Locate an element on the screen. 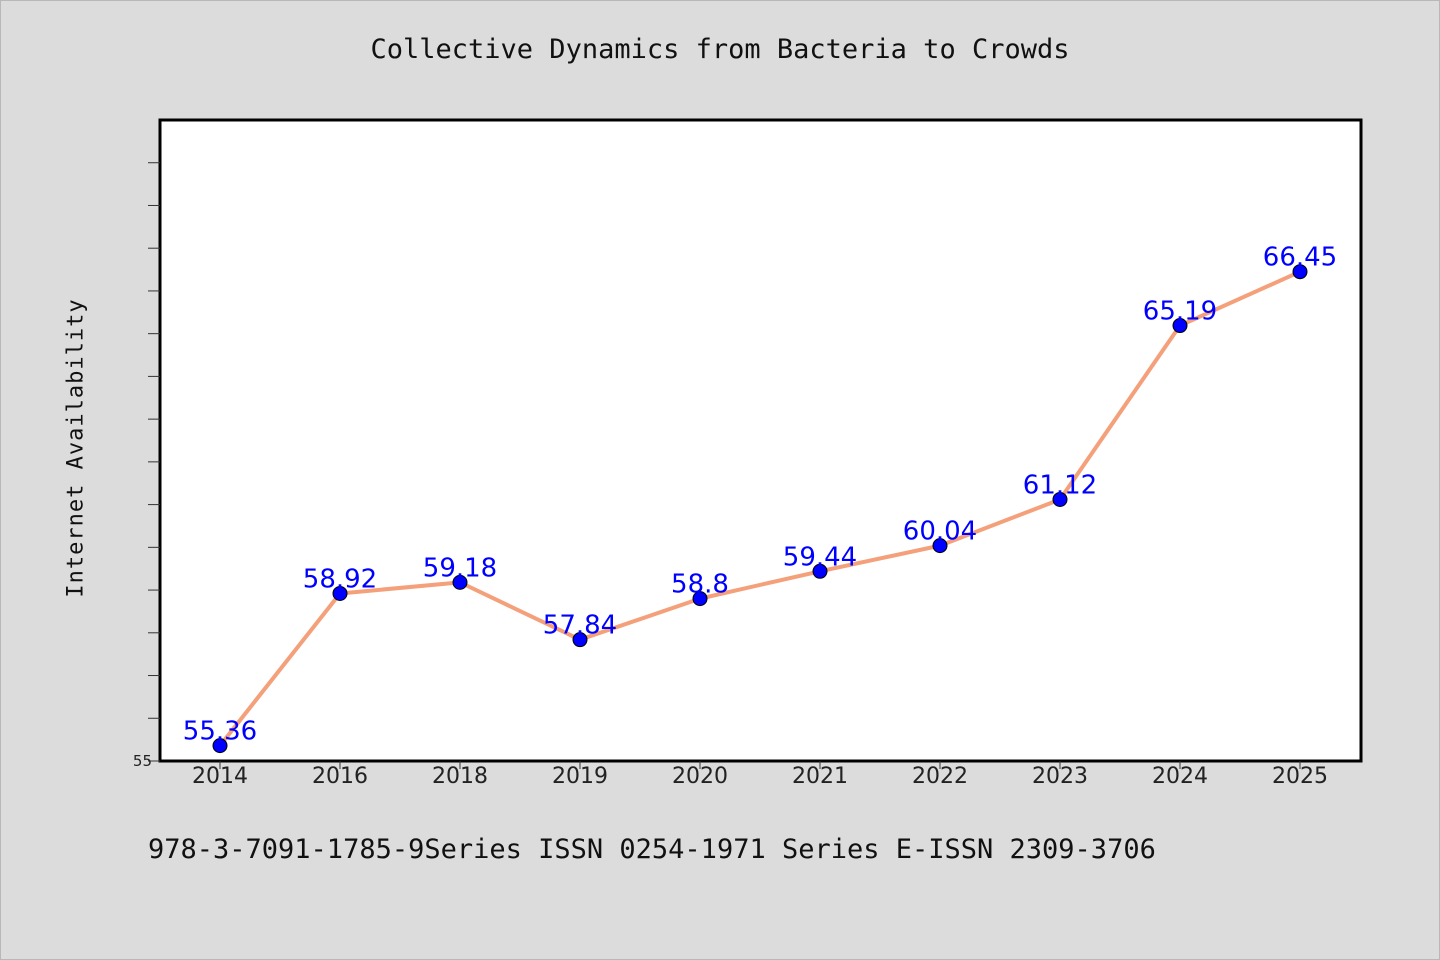  x-tick-label: 2022 is located at coordinates (940, 776).